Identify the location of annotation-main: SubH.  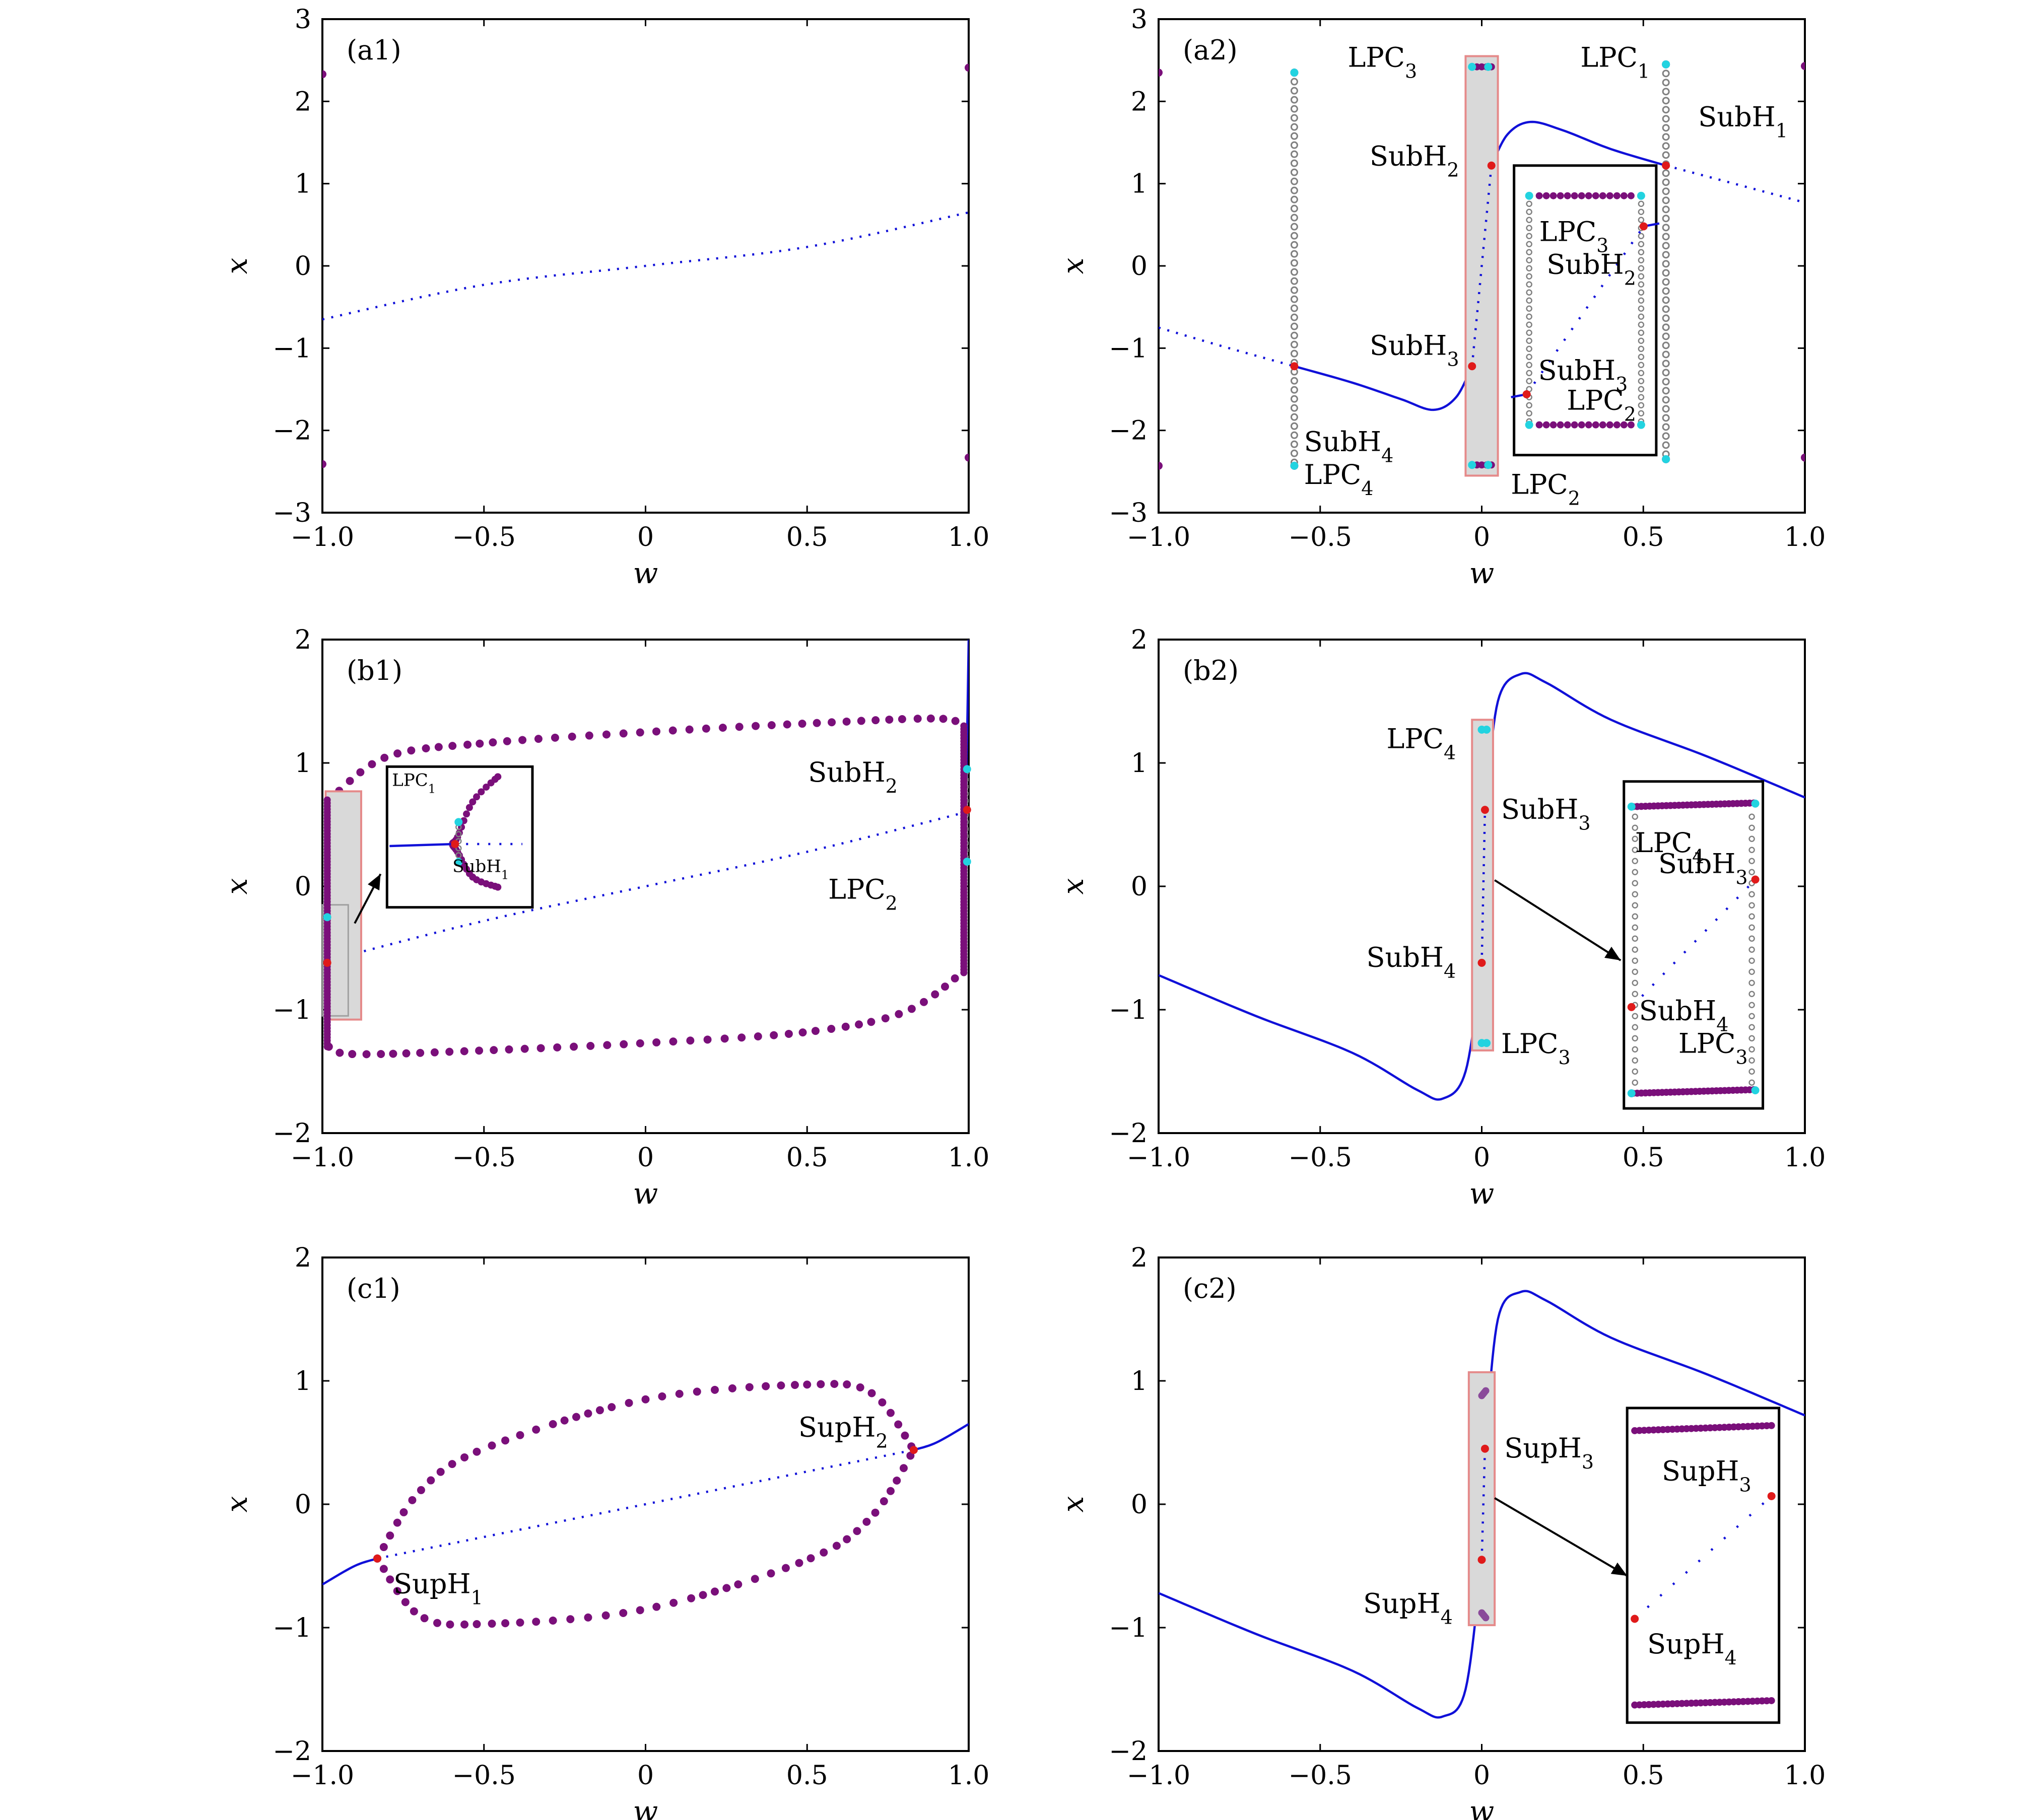
(1696, 864).